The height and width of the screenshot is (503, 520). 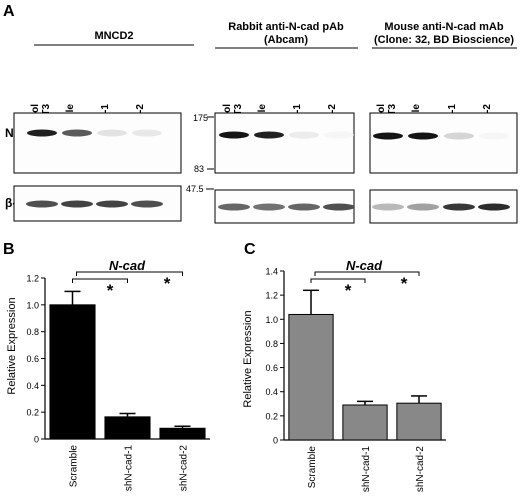 I want to click on group-title-rabbit: Rabbit anti-N-cad pAb, so click(x=286, y=27).